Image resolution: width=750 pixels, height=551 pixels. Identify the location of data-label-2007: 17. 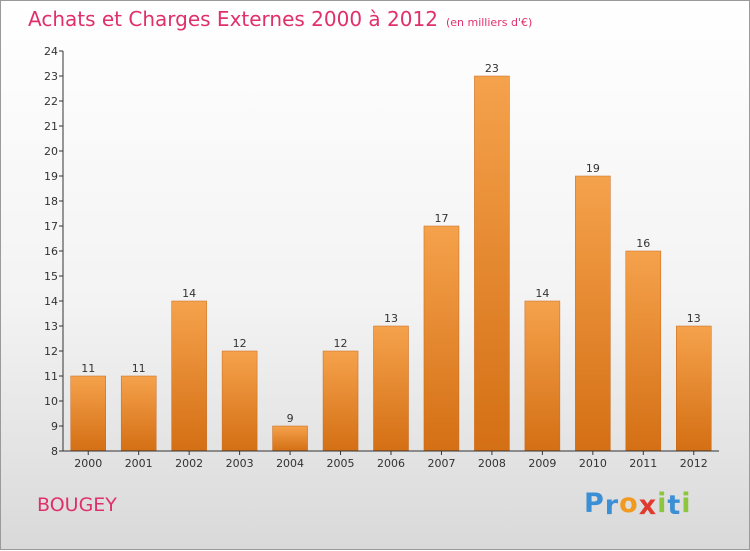
(441, 218).